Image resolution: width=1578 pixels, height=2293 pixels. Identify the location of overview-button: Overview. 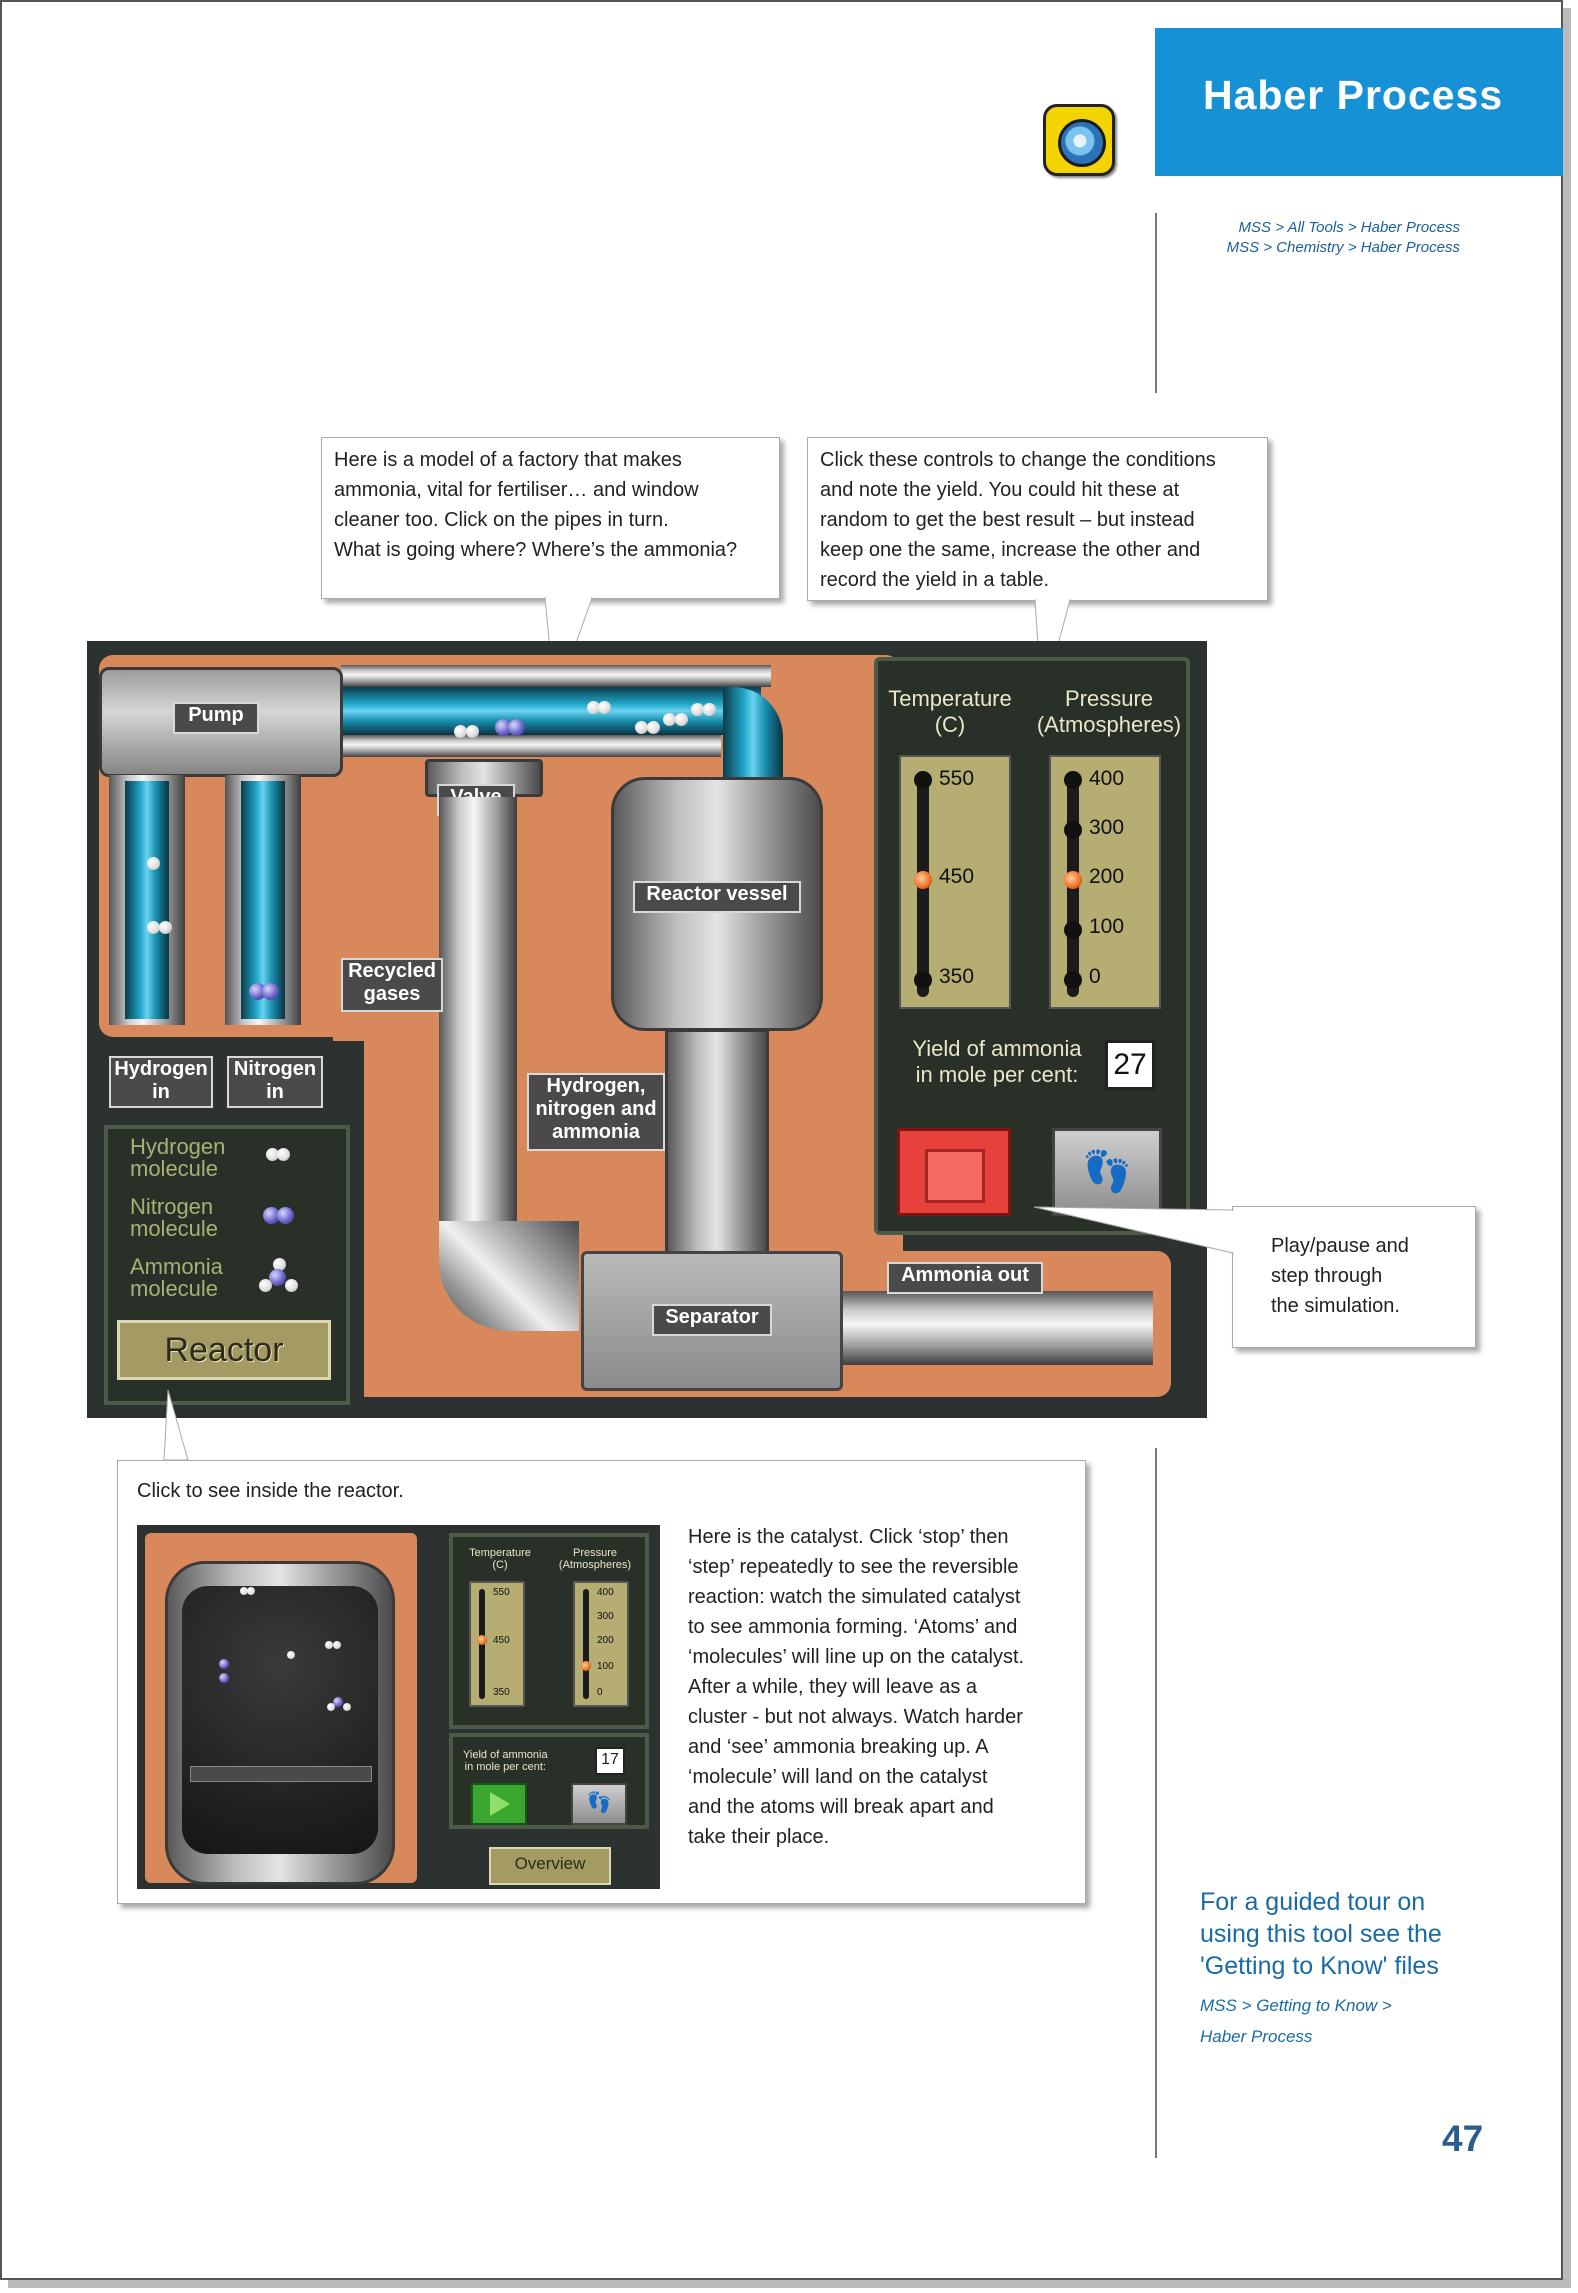
(550, 1866).